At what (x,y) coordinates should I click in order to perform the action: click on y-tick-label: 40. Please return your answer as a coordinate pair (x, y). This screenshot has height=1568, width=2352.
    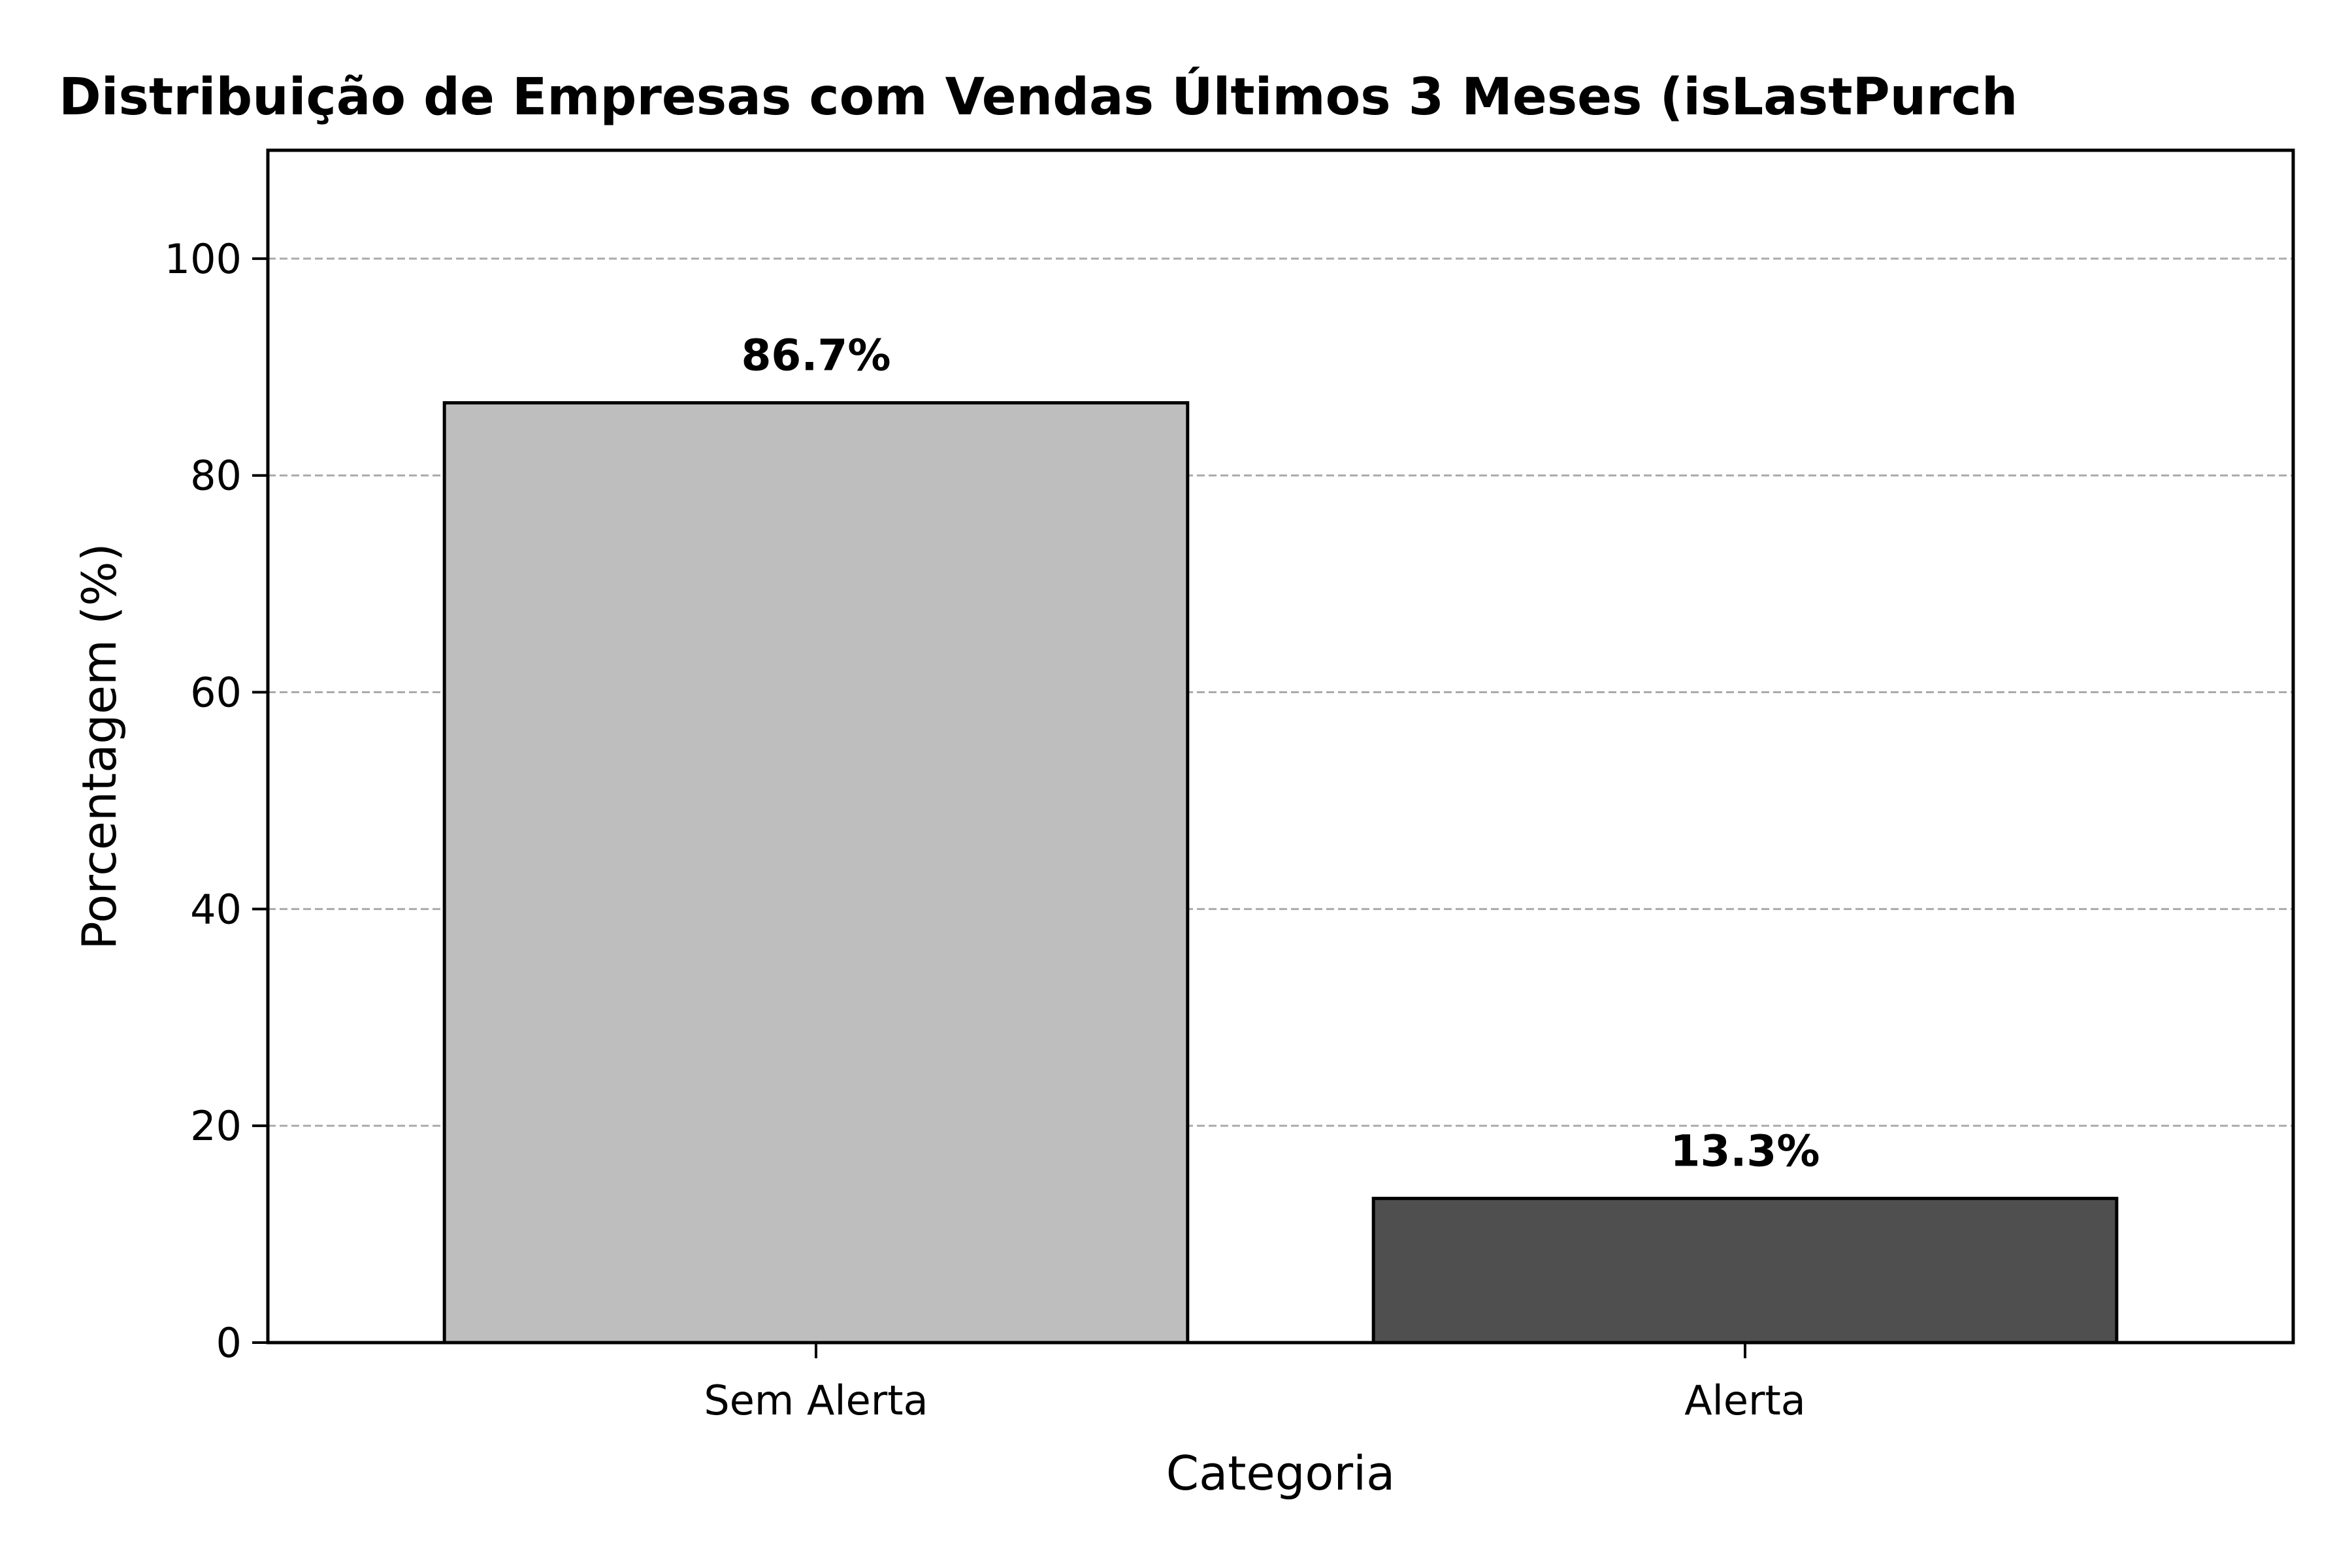
    Looking at the image, I should click on (216, 909).